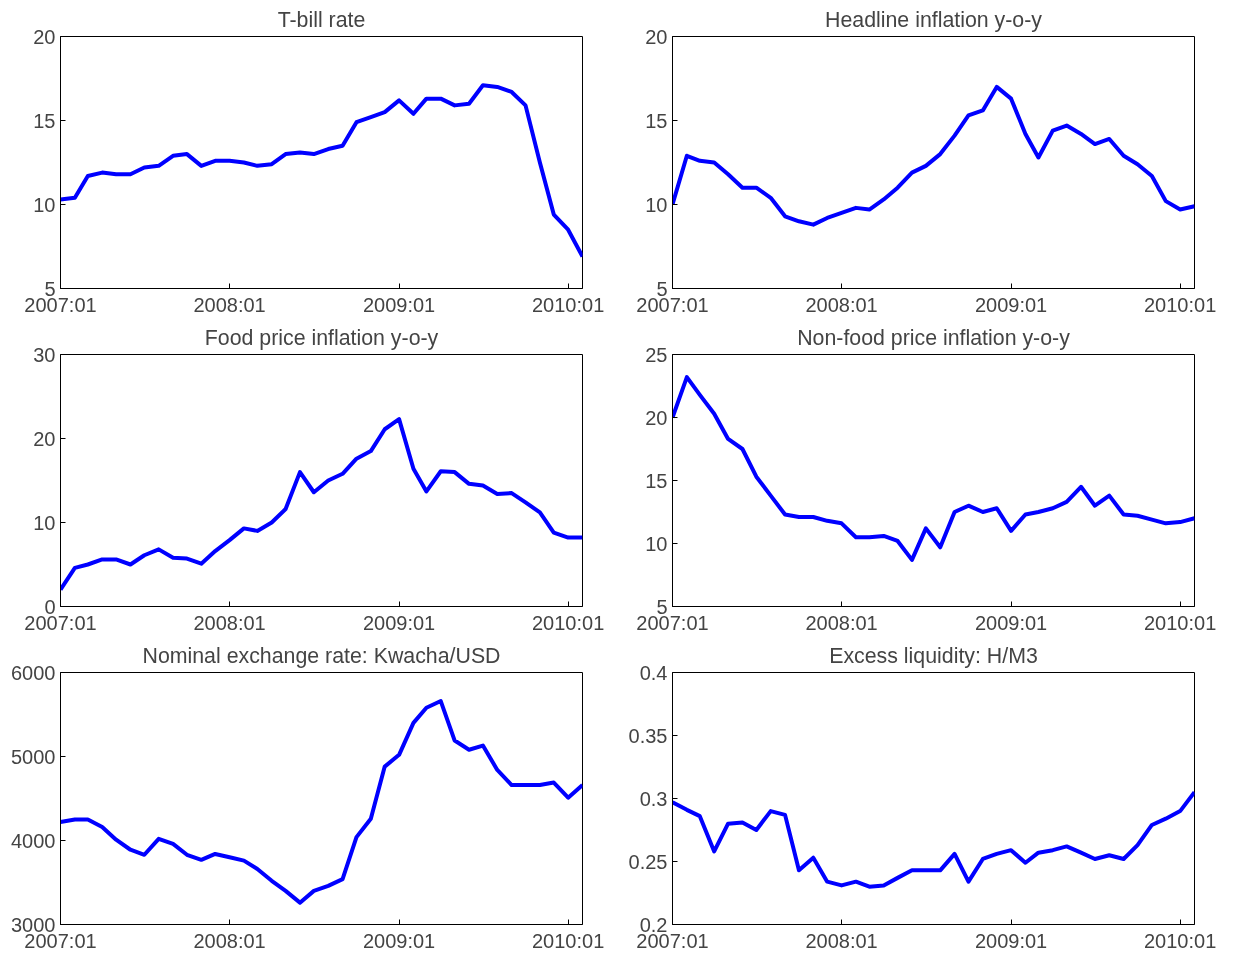  Describe the element at coordinates (44, 354) in the screenshot. I see `y-tick-label: 30` at that location.